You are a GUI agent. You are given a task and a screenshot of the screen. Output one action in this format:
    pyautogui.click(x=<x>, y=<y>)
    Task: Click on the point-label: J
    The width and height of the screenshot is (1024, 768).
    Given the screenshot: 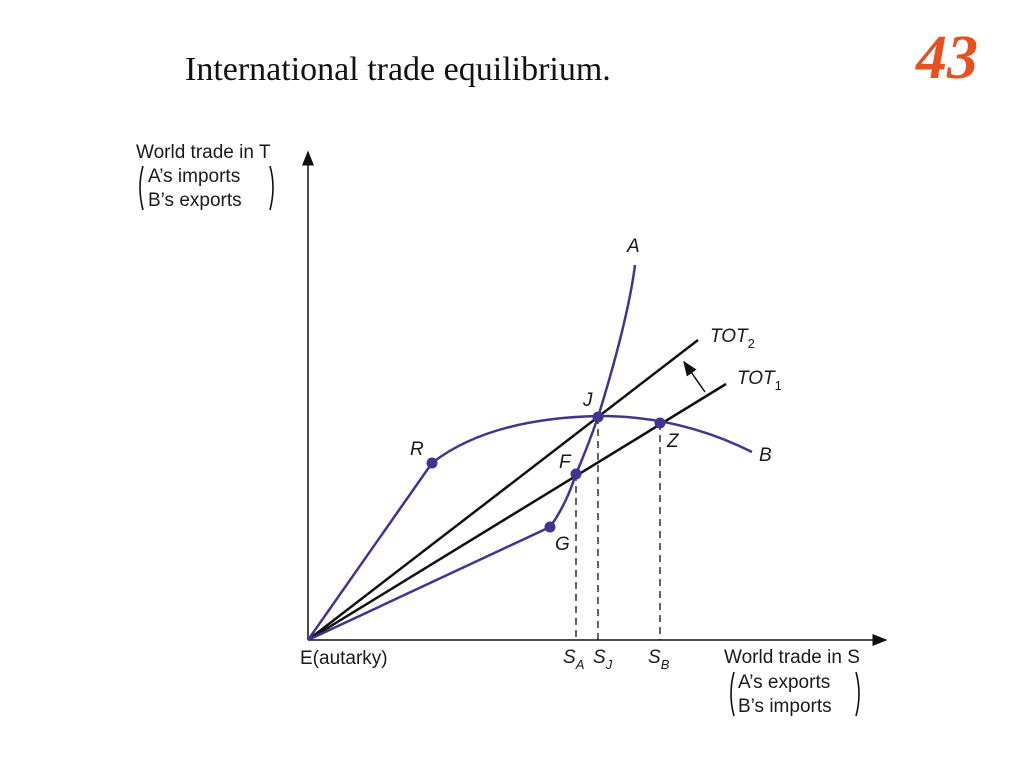 What is the action you would take?
    pyautogui.click(x=587, y=400)
    